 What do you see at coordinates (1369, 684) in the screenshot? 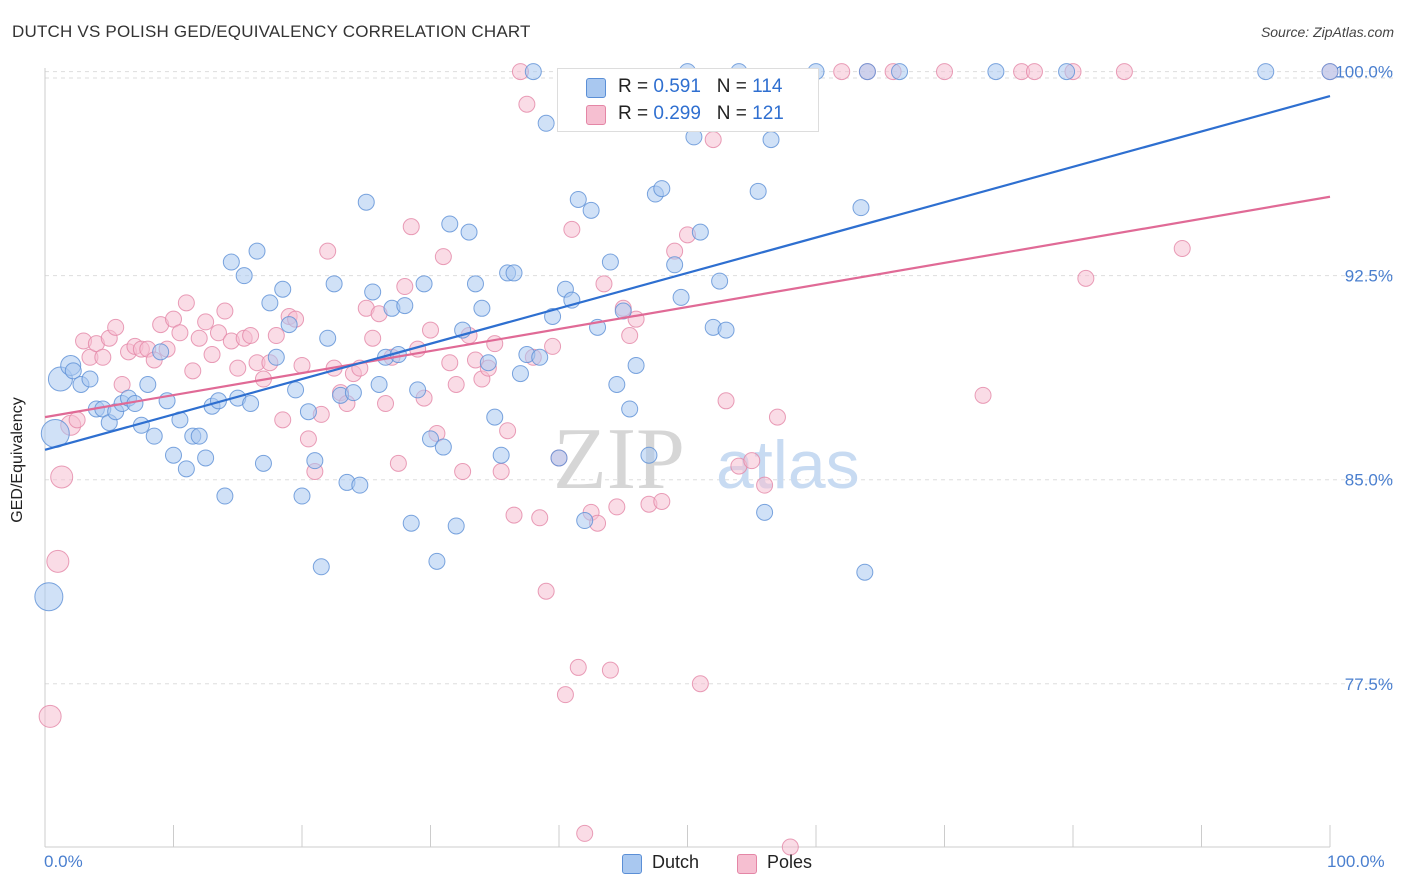
I see `y-tick-label: 77.5%` at bounding box center [1369, 684].